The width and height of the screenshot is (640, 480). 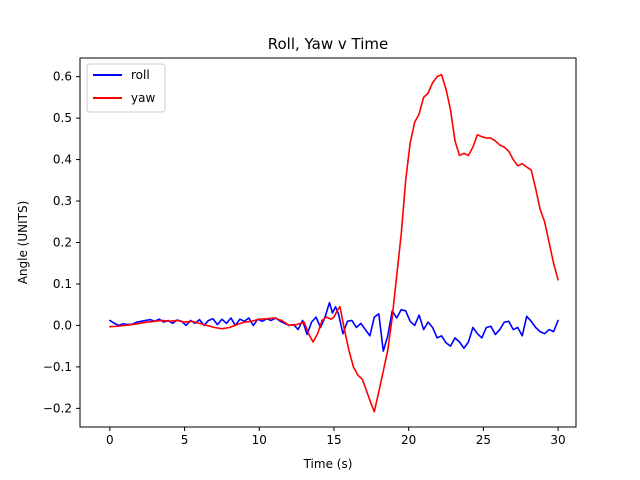 What do you see at coordinates (62, 160) in the screenshot?
I see `y-tick-label: 0.4` at bounding box center [62, 160].